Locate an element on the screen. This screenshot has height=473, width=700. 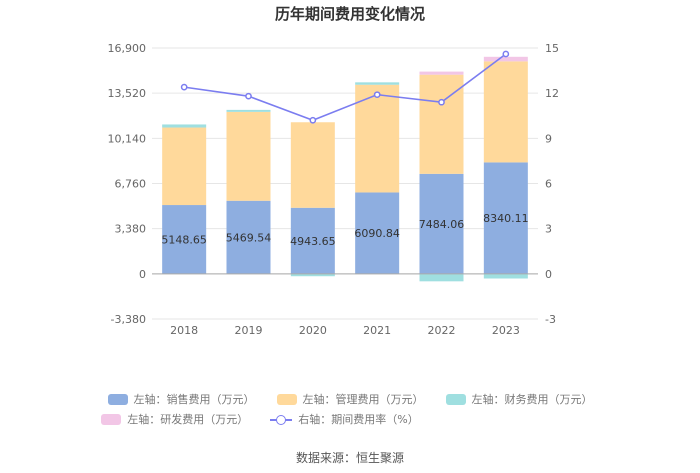
legend-label-sales: 左轴：销售费用（万元） is located at coordinates (194, 399).